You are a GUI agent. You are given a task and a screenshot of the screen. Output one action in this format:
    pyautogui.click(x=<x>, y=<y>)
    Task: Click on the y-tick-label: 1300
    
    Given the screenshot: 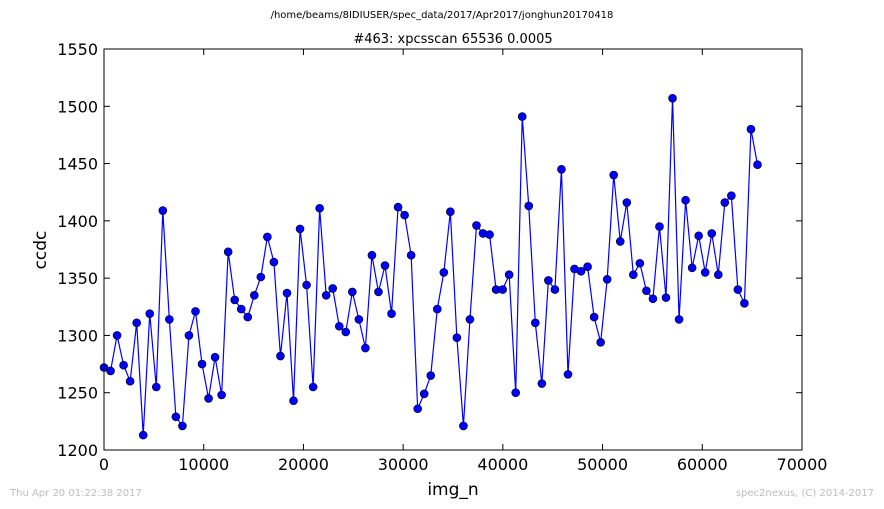 What is the action you would take?
    pyautogui.click(x=77, y=335)
    